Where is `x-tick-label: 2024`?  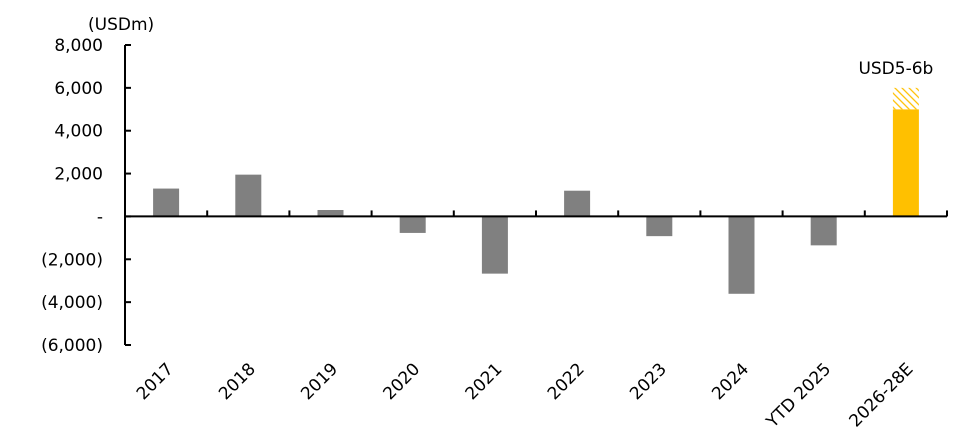
x-tick-label: 2024 is located at coordinates (730, 381).